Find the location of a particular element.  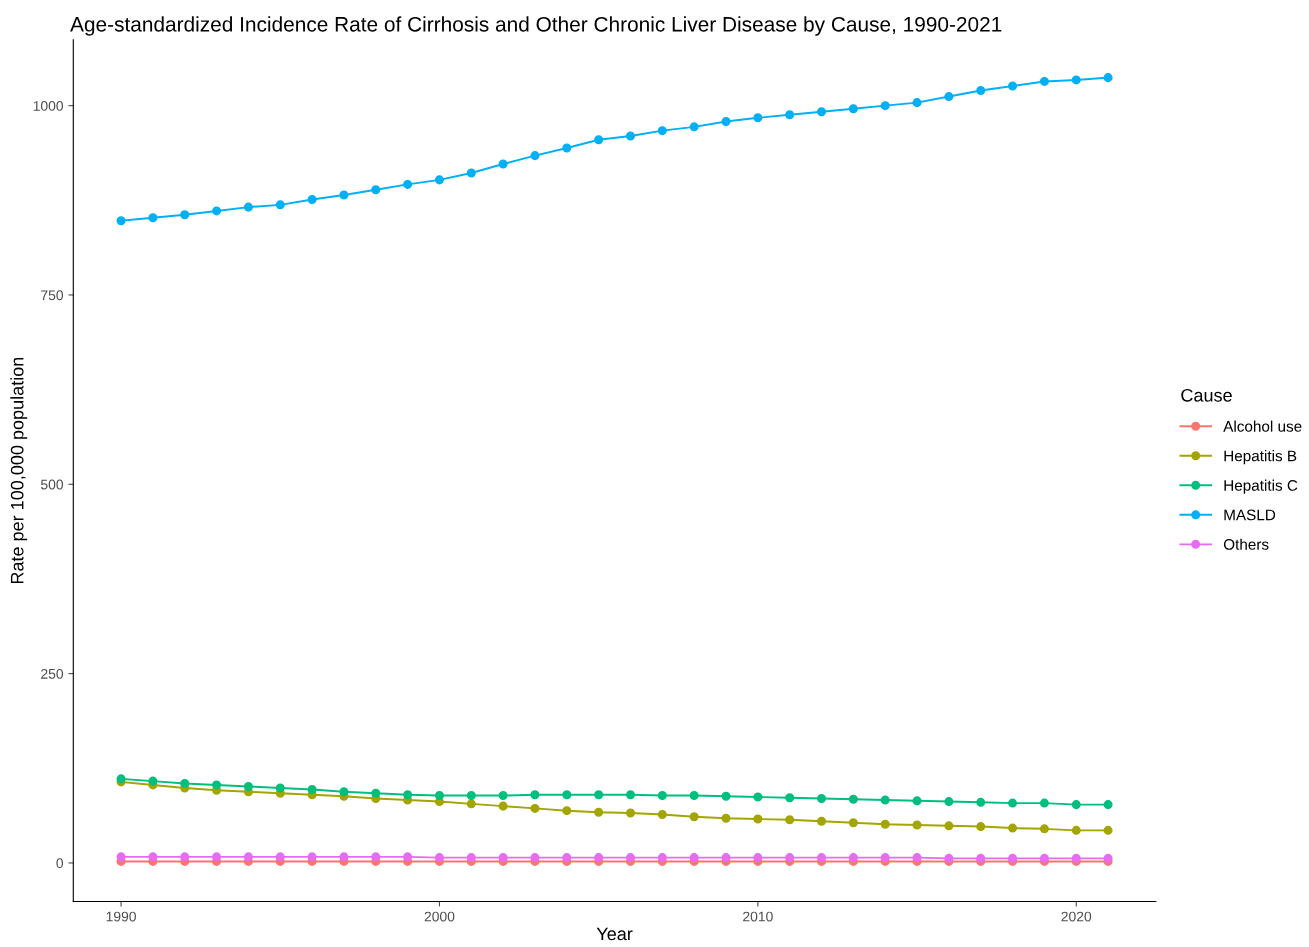

x-axis-title: Year is located at coordinates (614, 934).